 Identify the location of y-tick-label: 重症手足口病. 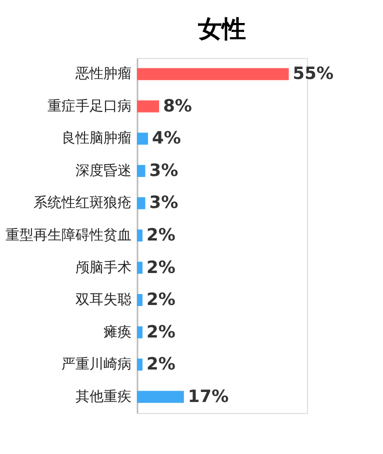
(90, 106).